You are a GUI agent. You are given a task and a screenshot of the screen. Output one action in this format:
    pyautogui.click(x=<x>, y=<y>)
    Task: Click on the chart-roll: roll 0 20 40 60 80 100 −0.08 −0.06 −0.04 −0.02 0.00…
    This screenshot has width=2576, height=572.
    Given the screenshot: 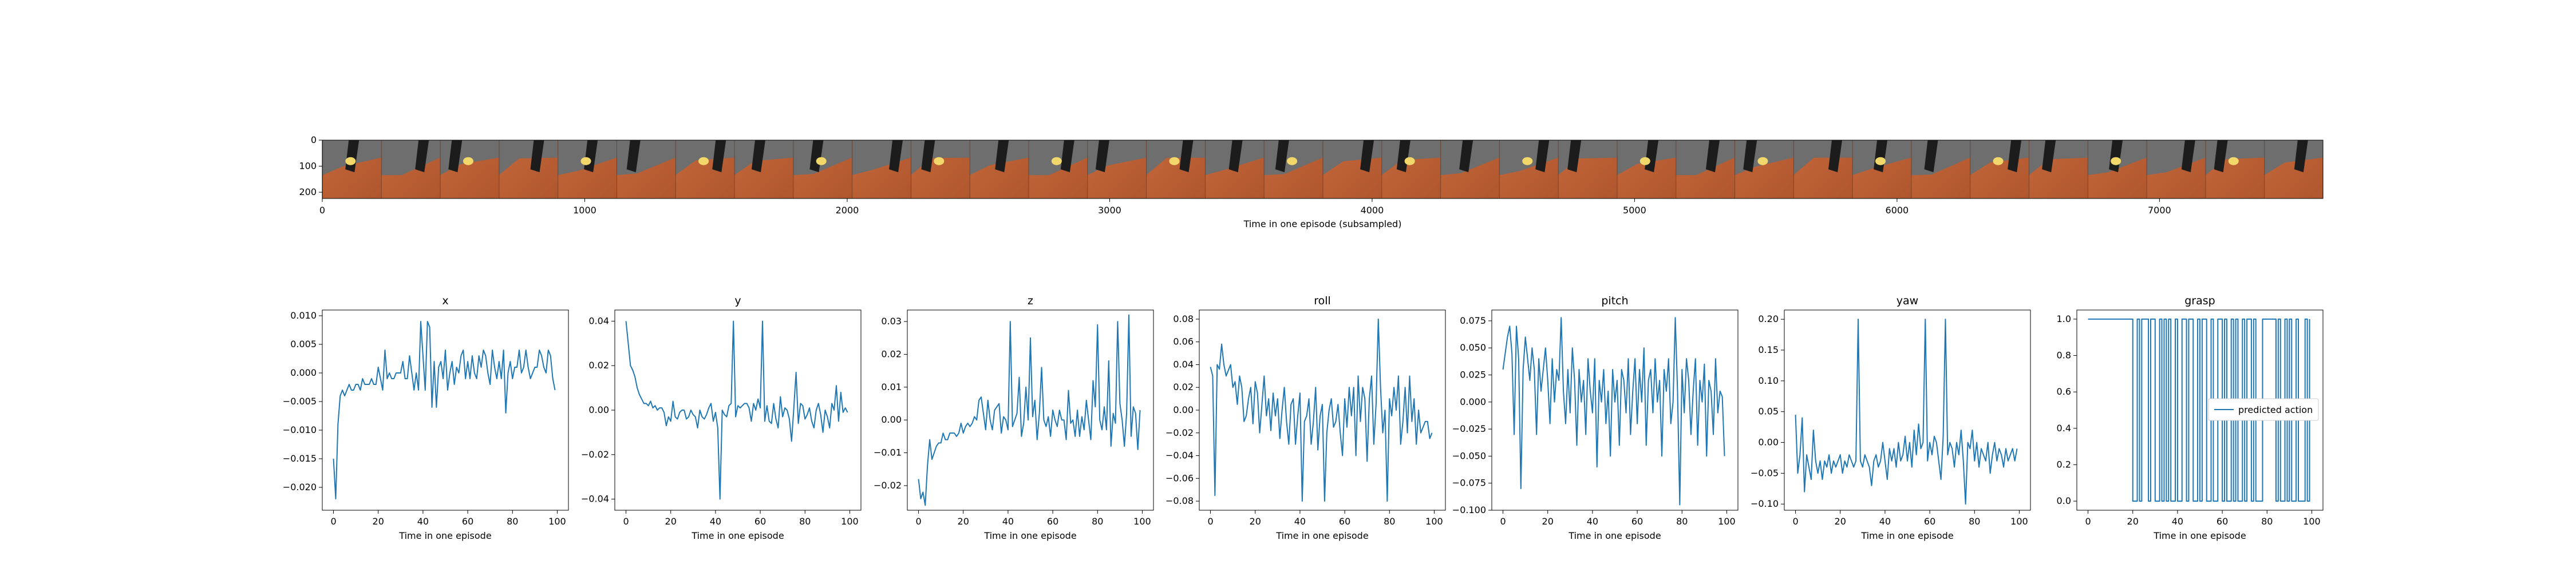 What is the action you would take?
    pyautogui.click(x=1305, y=418)
    